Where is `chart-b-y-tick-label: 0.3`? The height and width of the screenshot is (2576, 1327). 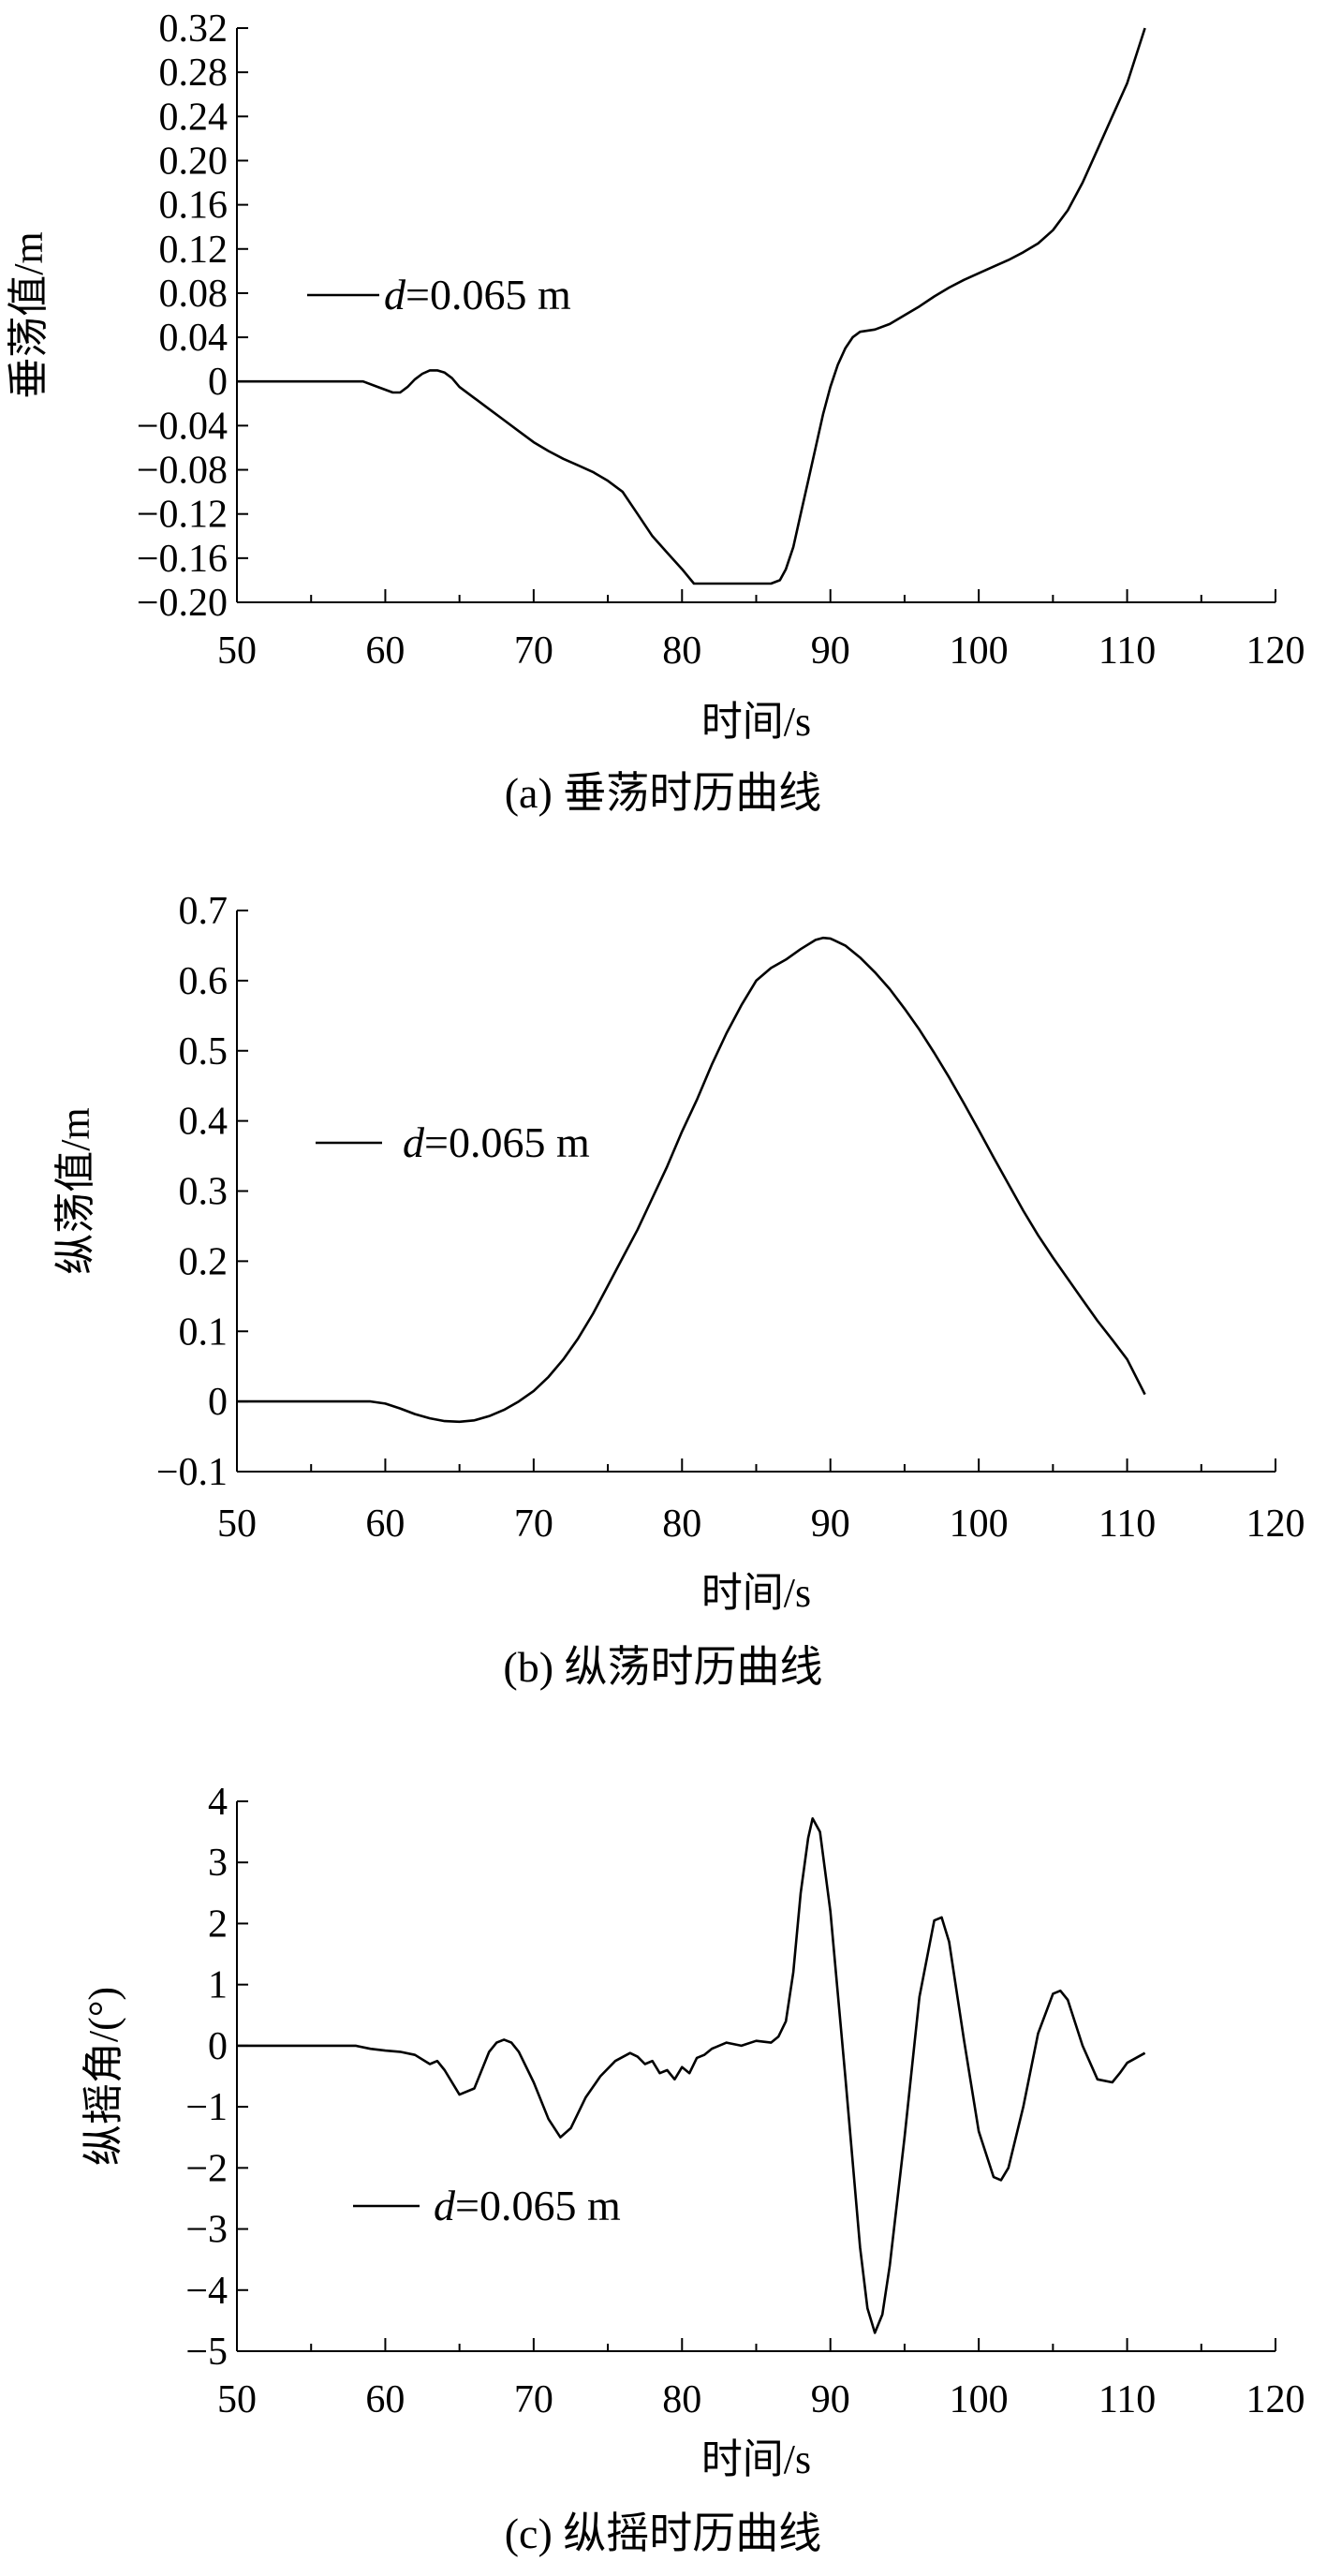 chart-b-y-tick-label: 0.3 is located at coordinates (204, 1192).